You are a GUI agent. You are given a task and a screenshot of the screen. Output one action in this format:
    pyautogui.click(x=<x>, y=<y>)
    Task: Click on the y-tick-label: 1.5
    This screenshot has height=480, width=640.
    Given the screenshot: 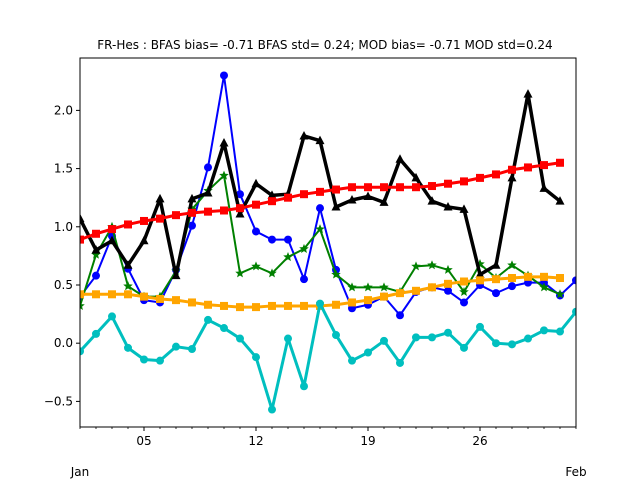 What is the action you would take?
    pyautogui.click(x=63, y=169)
    